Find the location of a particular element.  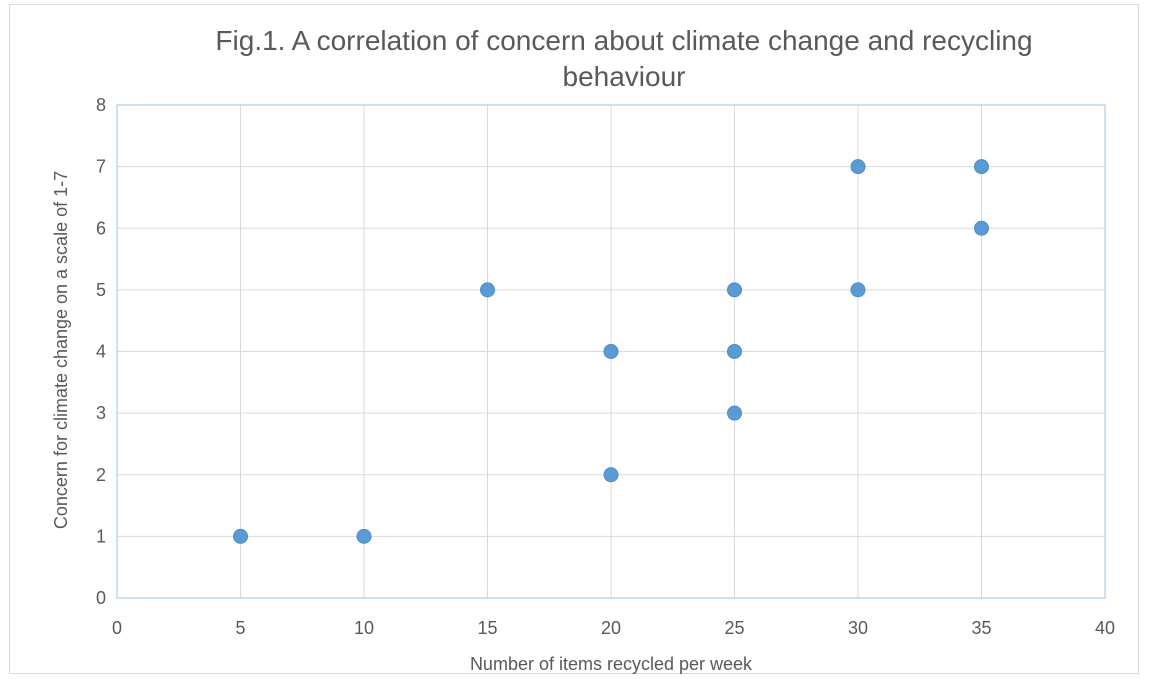

chart-title-line-2: behaviour is located at coordinates (624, 76).